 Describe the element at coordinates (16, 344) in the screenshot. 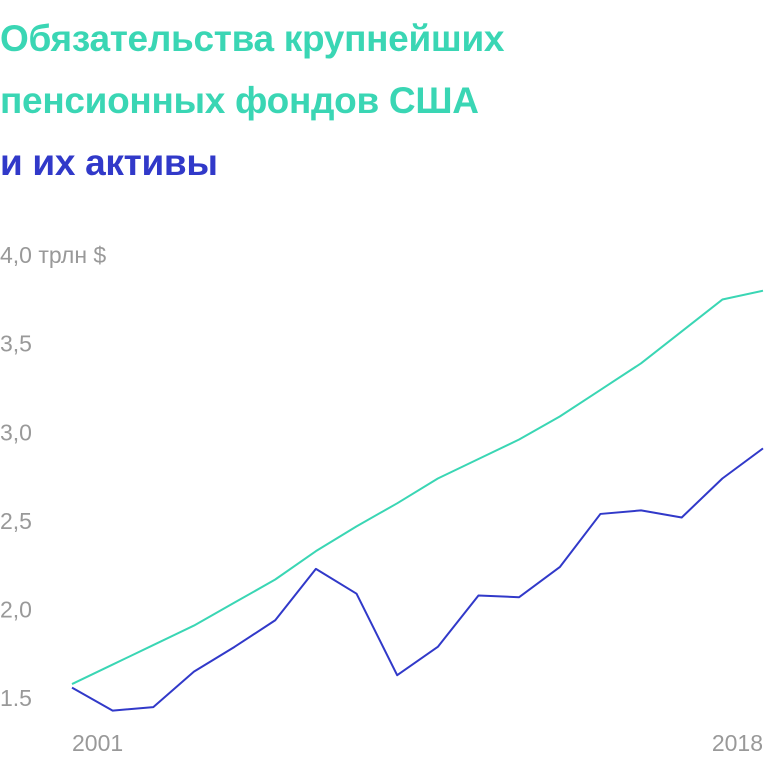

I see `y-tick-label: 3,5` at that location.